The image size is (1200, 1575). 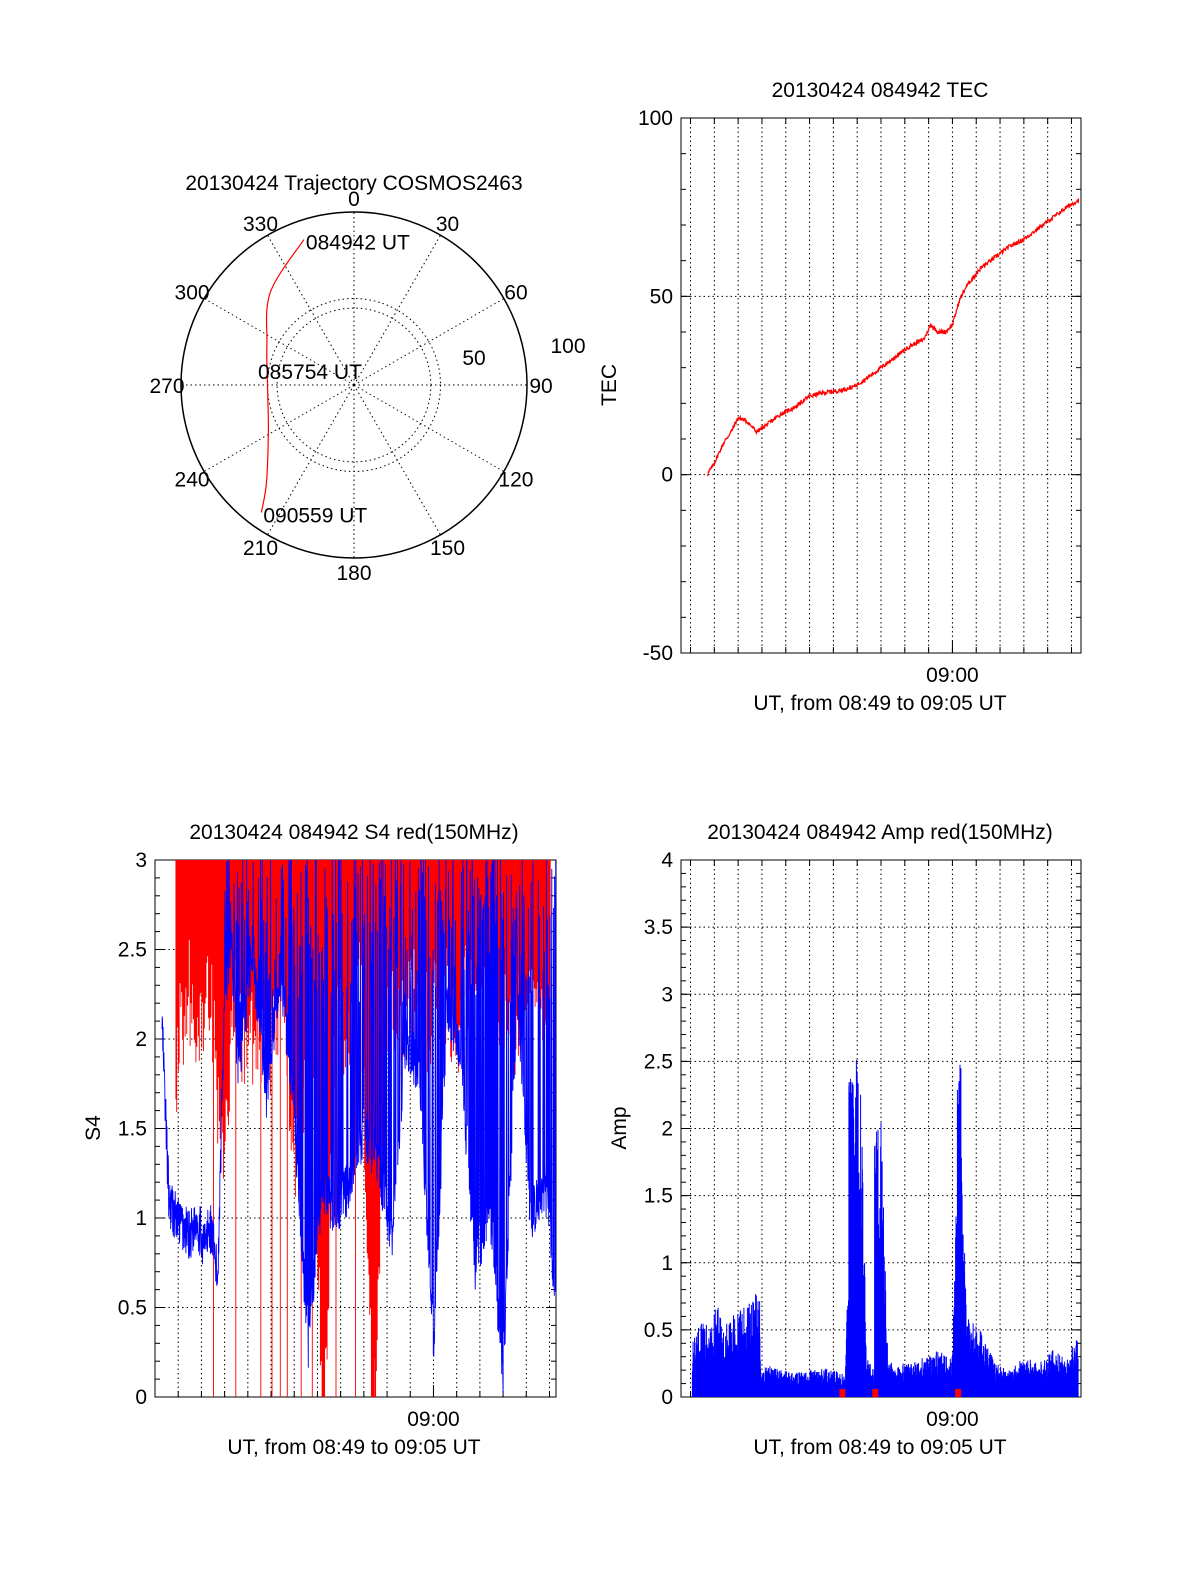 I want to click on azimuth-label: 60, so click(x=515, y=293).